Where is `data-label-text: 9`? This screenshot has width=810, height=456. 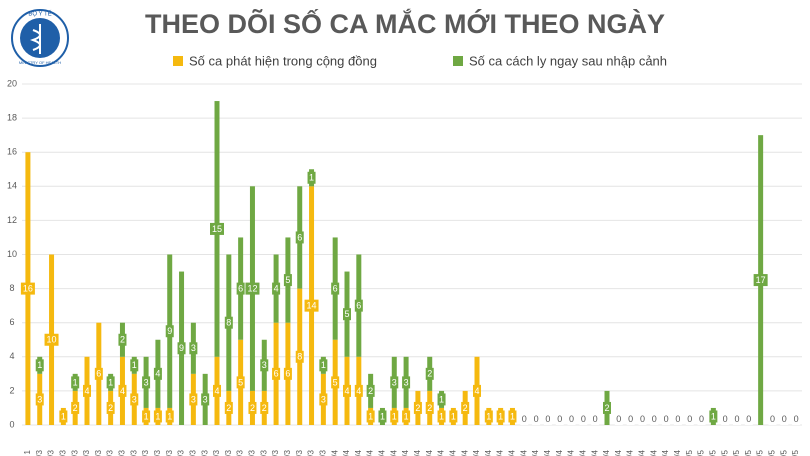
data-label-text: 9 is located at coordinates (181, 348).